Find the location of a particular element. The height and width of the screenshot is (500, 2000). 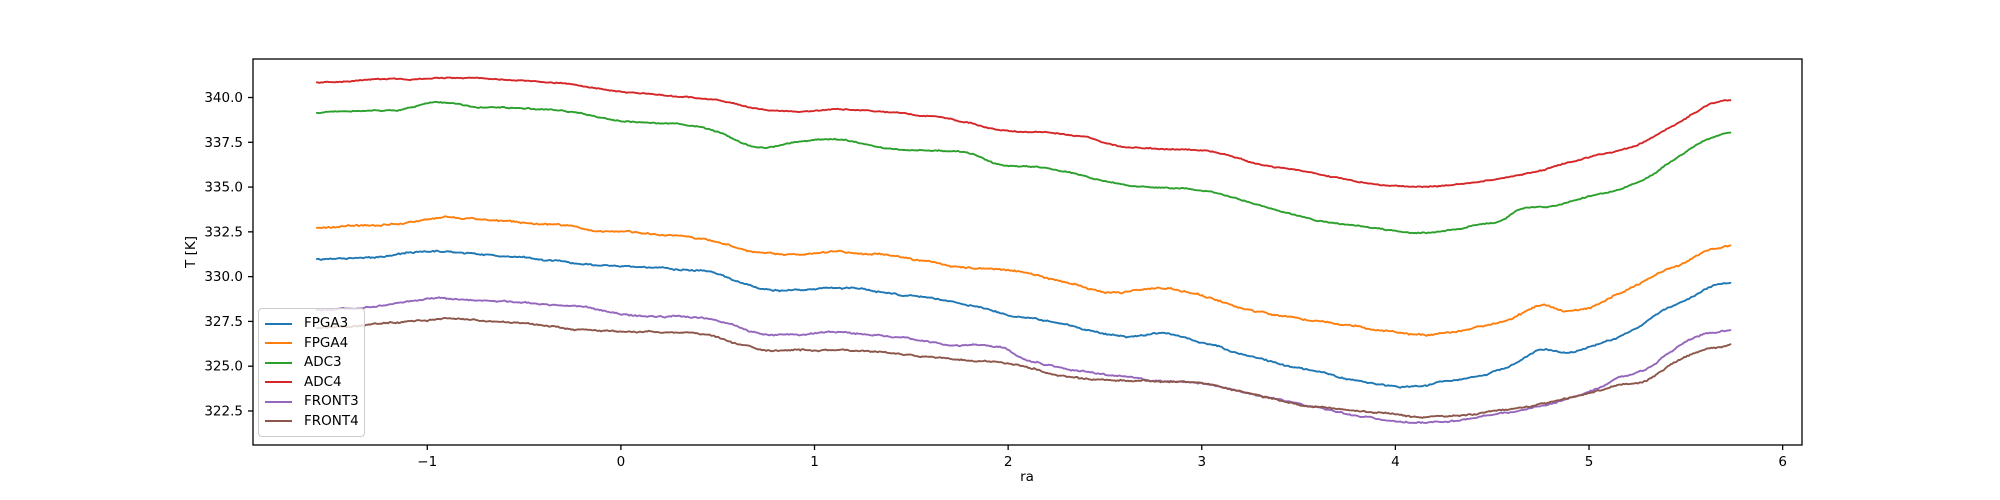

x-tick-label: 0 is located at coordinates (621, 462).